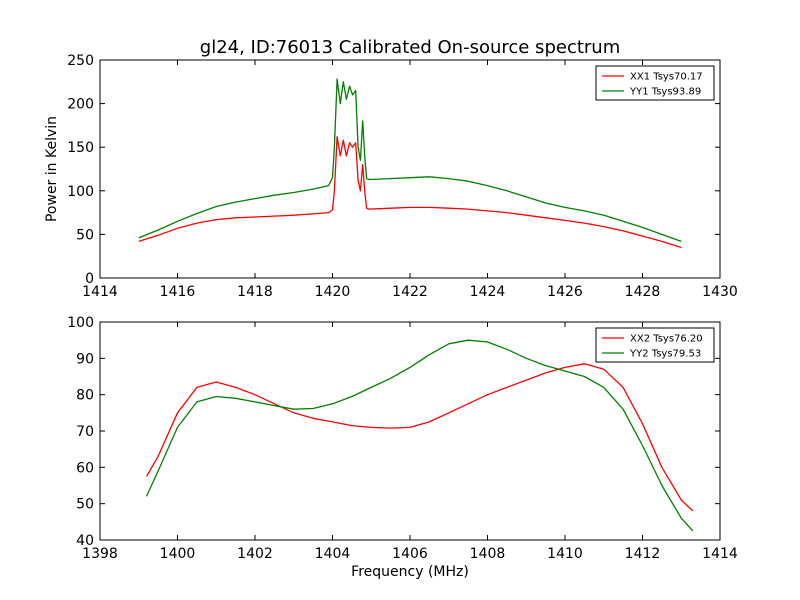  Describe the element at coordinates (255, 554) in the screenshot. I see `x-tick-label: 1402` at that location.